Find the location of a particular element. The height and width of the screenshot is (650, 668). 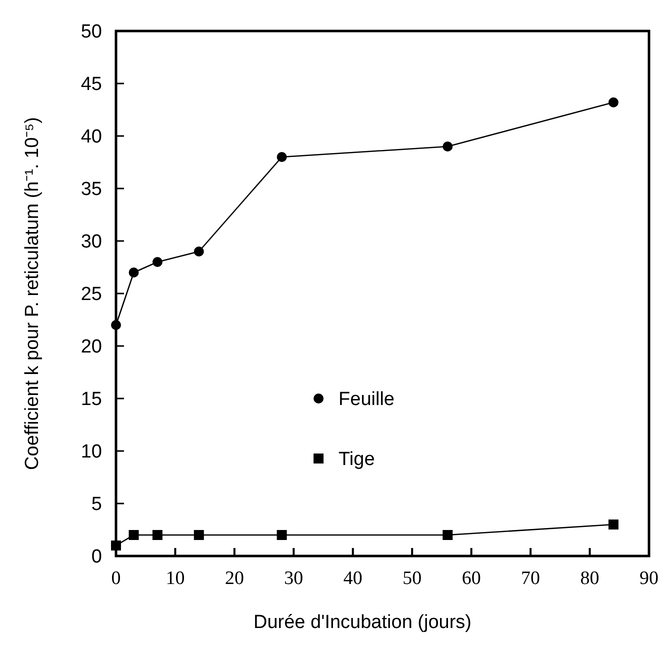

y-tick-label: 25 is located at coordinates (91, 295).